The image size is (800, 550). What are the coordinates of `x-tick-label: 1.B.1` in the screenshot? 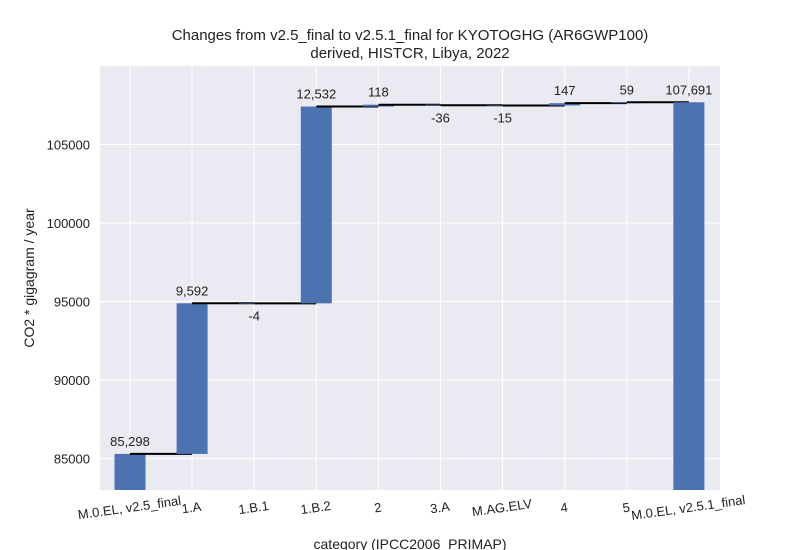 It's located at (253, 507).